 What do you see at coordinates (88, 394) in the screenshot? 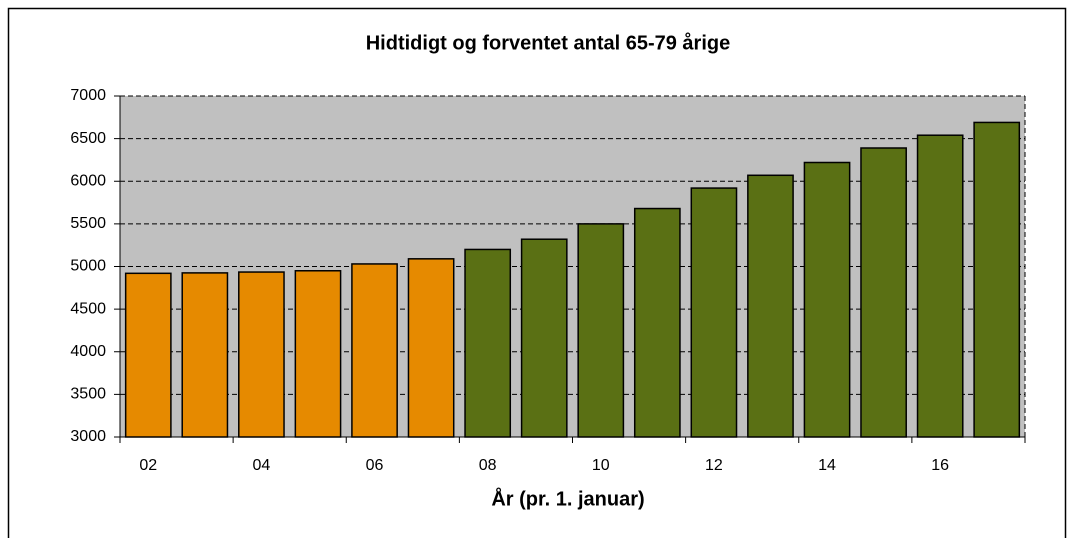
I see `y-tick-label: 3500` at bounding box center [88, 394].